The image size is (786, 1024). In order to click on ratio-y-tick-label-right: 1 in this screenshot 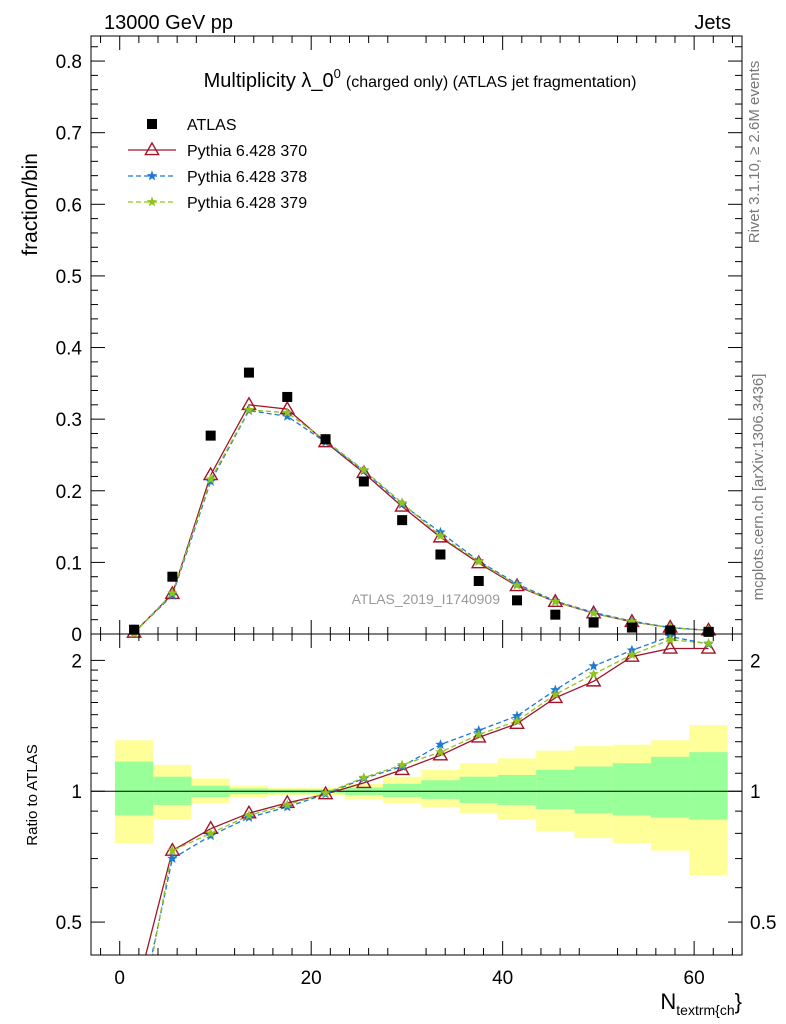, I will do `click(755, 792)`.